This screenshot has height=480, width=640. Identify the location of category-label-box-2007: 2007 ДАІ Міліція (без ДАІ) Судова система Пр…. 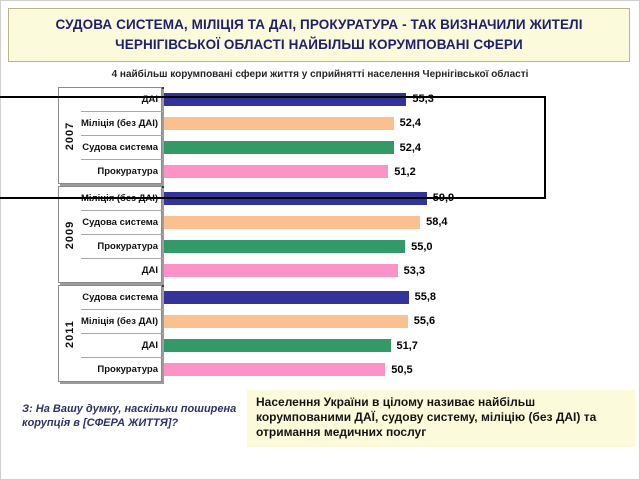
(110, 135).